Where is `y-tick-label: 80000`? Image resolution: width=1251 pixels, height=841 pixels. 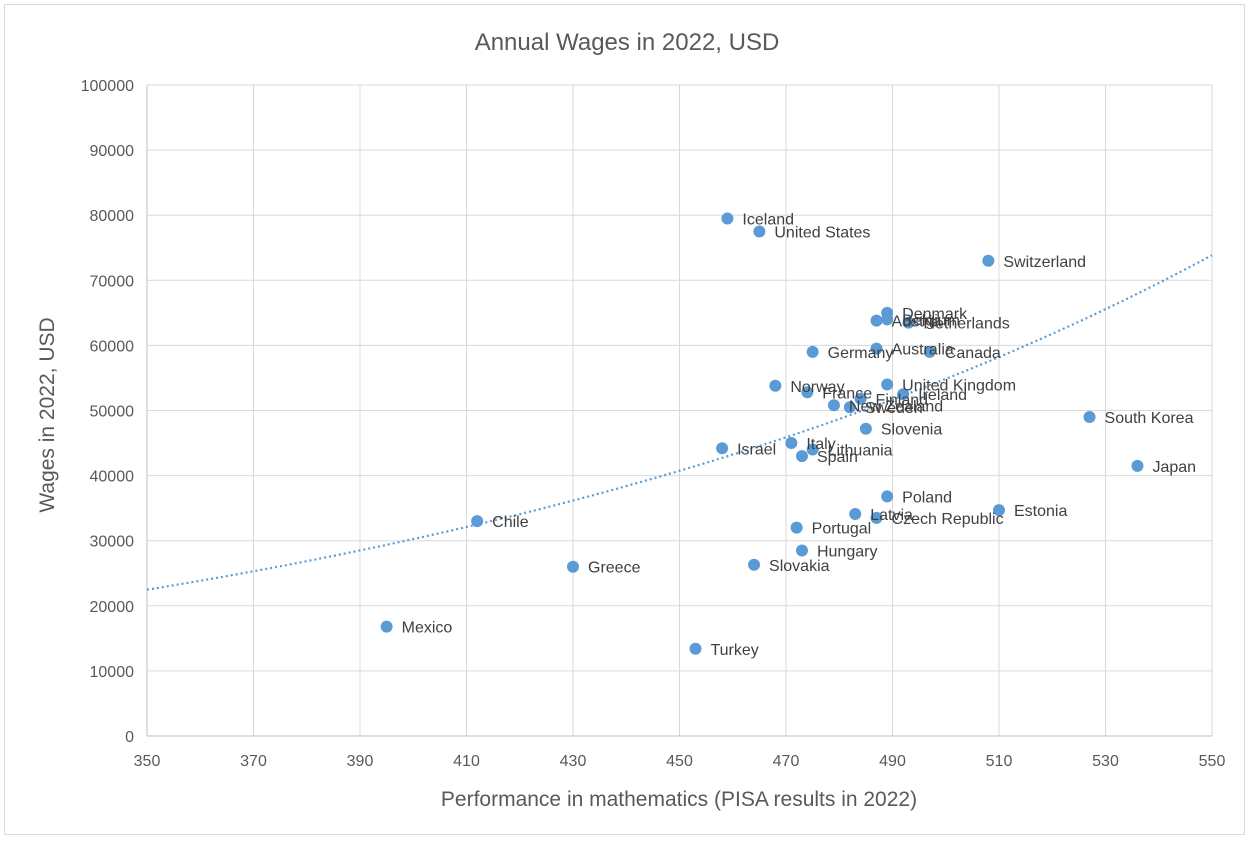 y-tick-label: 80000 is located at coordinates (112, 216).